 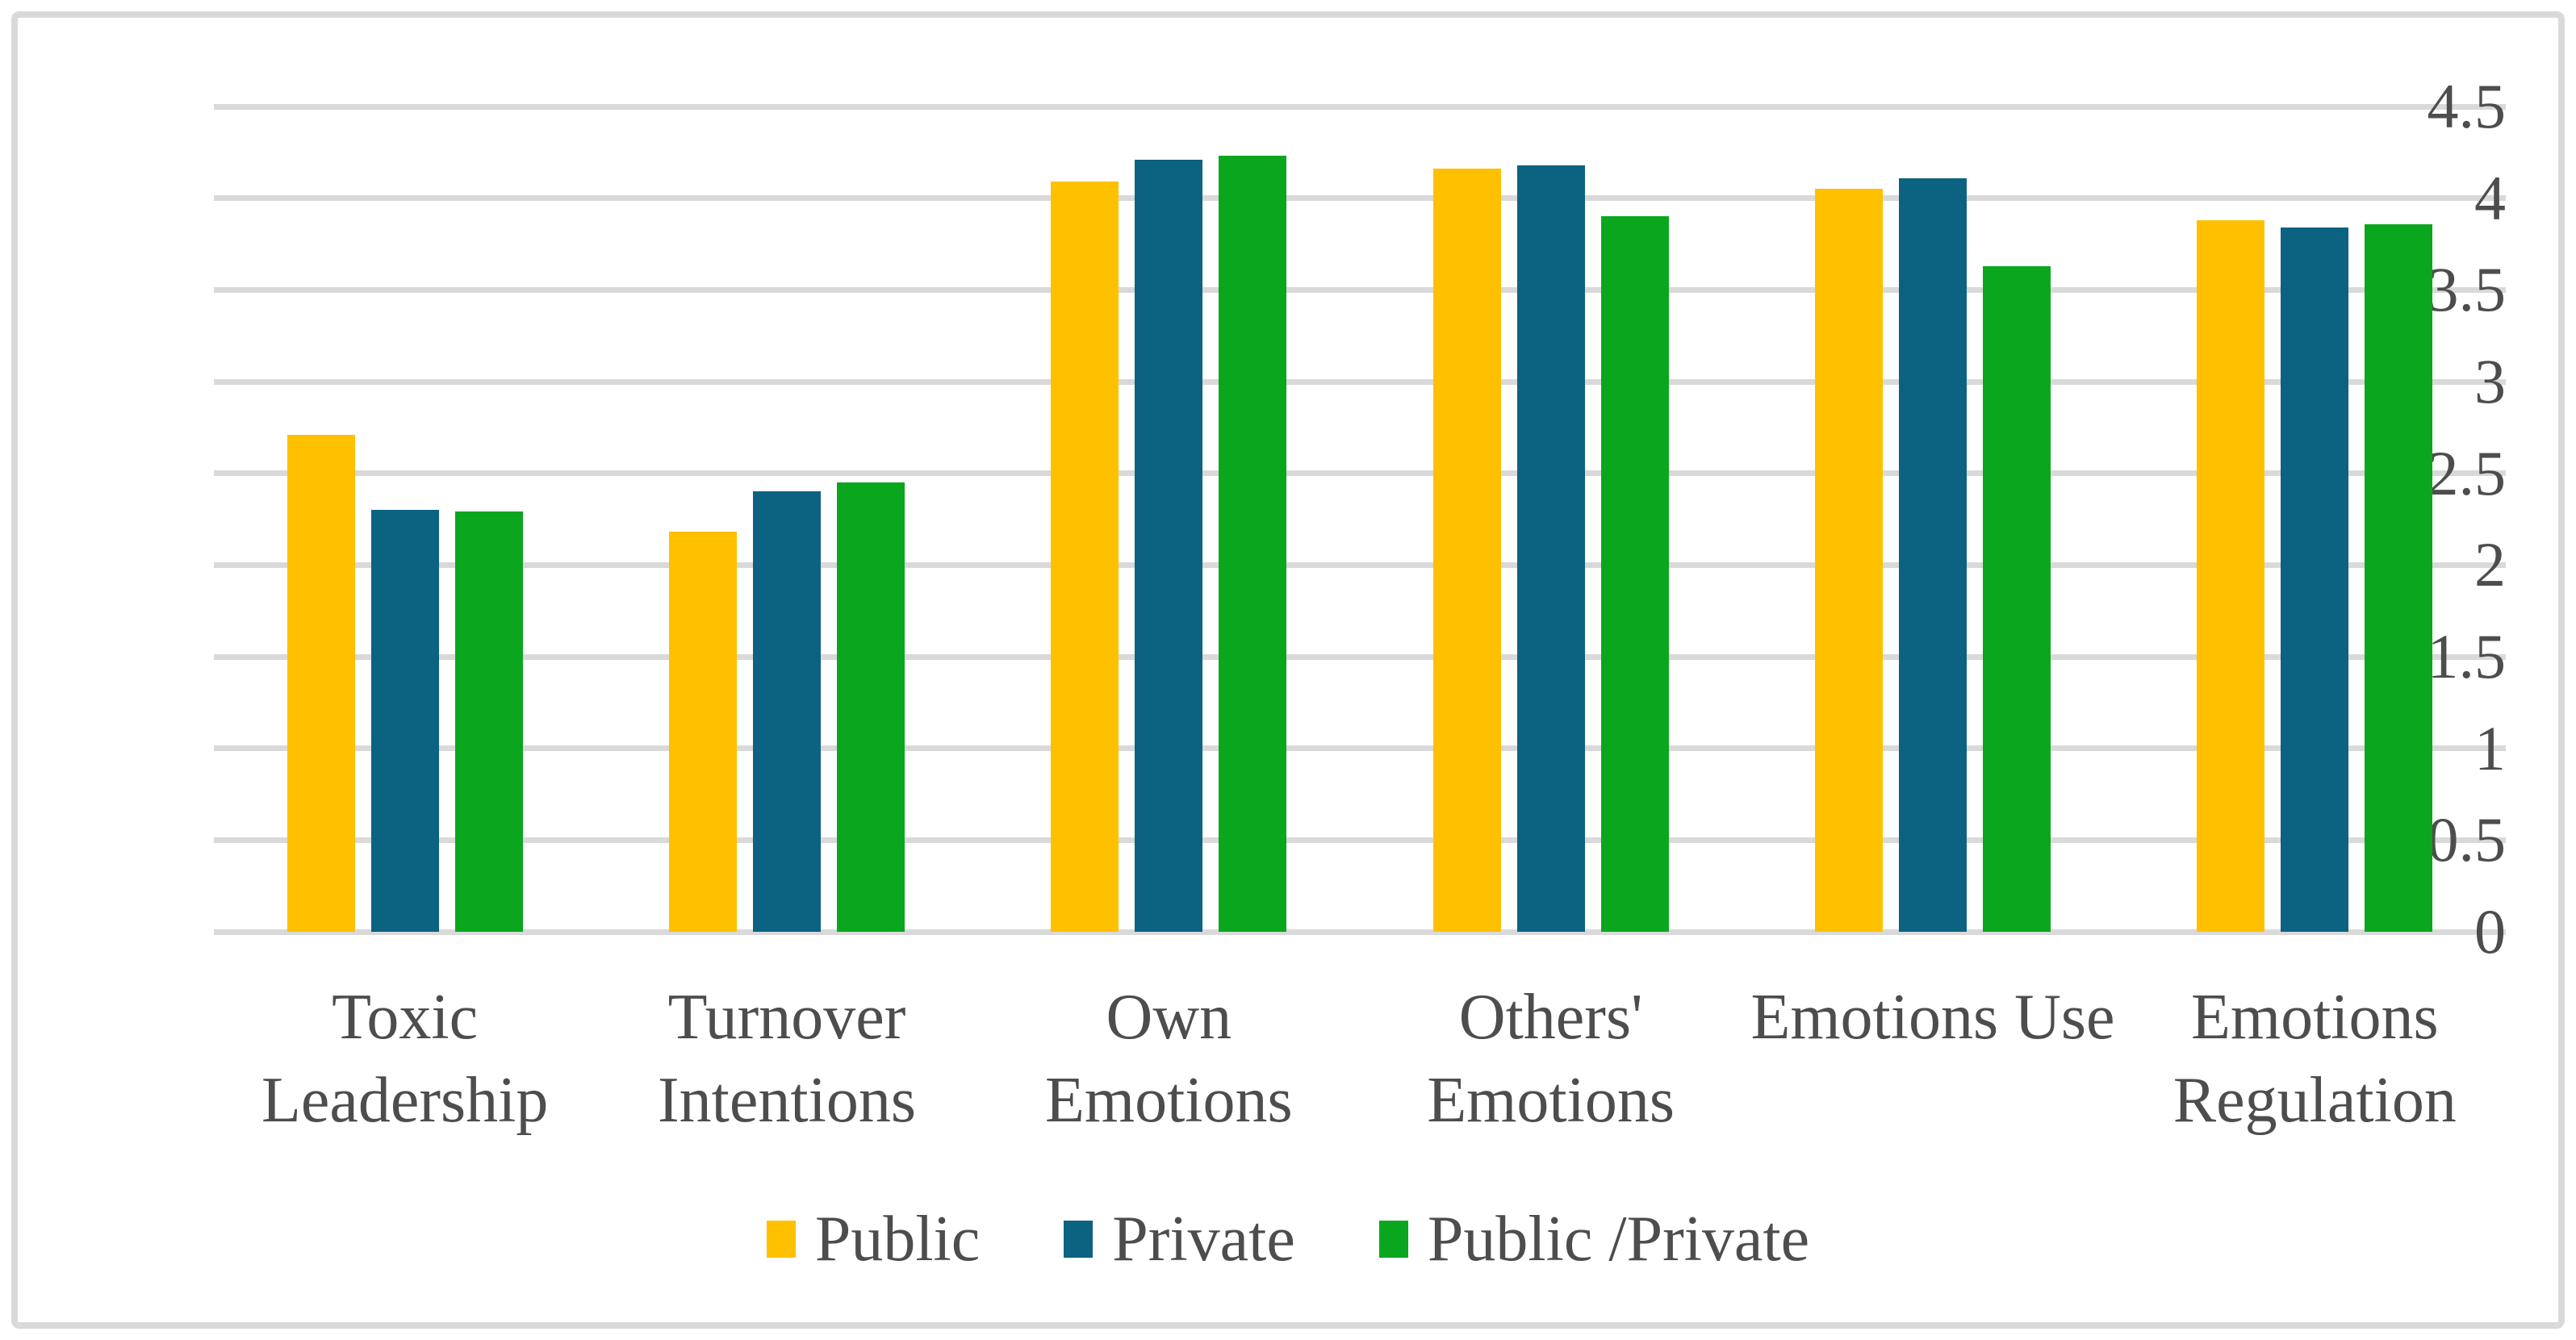 I want to click on category-label-turnover-intentions: Turnover Intentions, so click(x=787, y=1059).